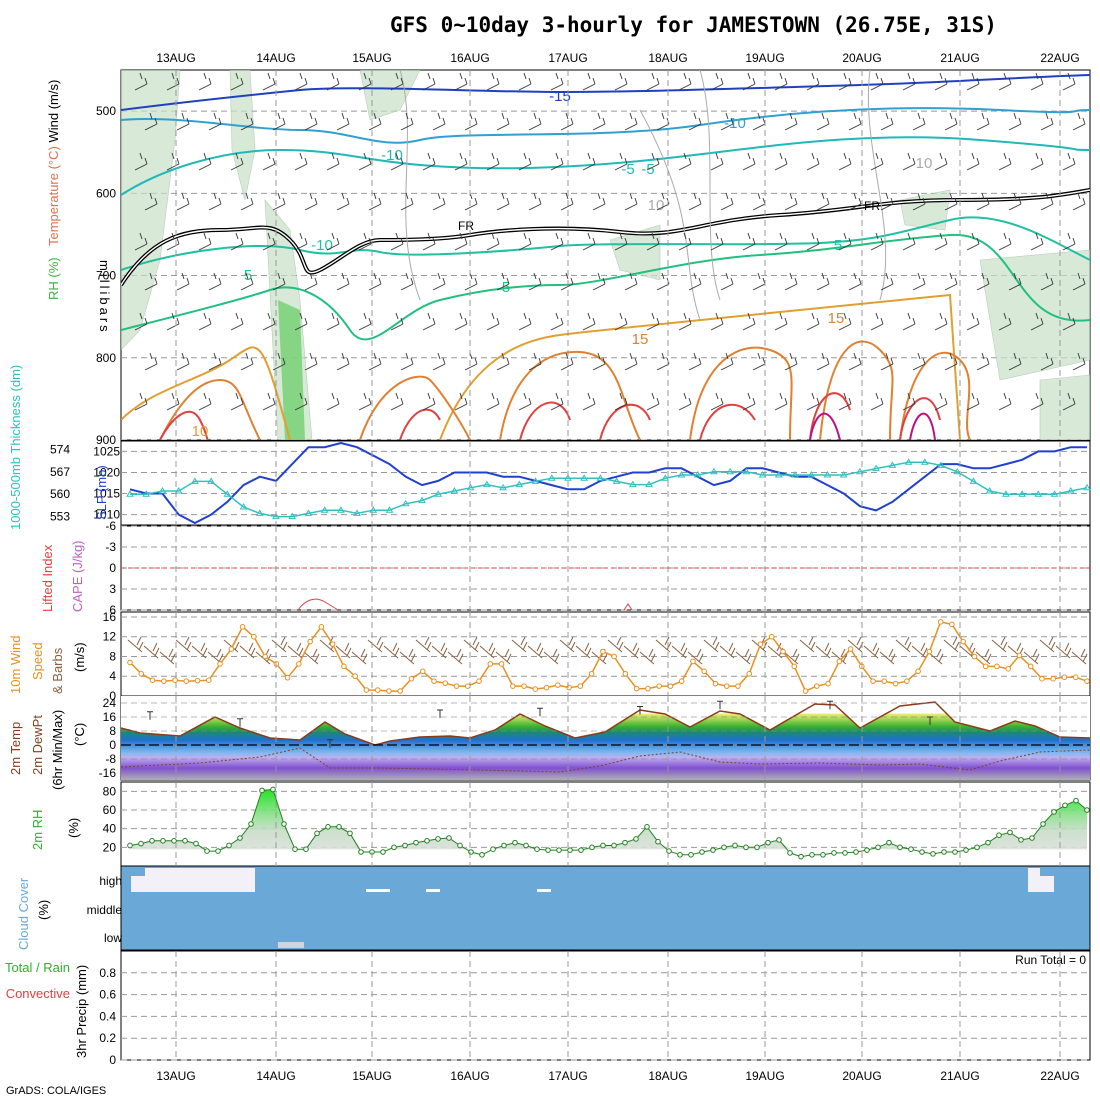 This screenshot has height=1100, width=1100. What do you see at coordinates (872, 426) in the screenshot?
I see `isotherm-line` at bounding box center [872, 426].